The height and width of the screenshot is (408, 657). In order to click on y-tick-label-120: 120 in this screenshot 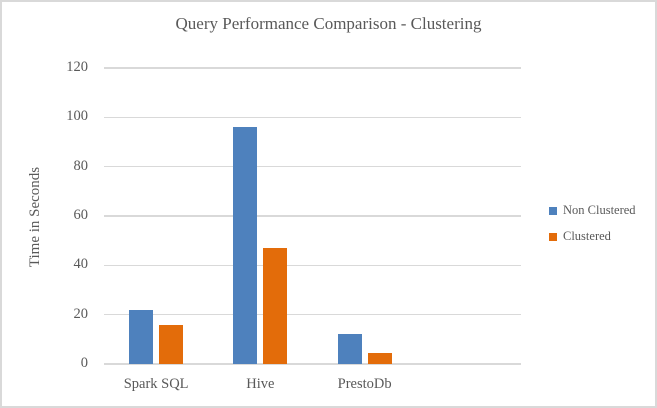, I will do `click(77, 67)`.